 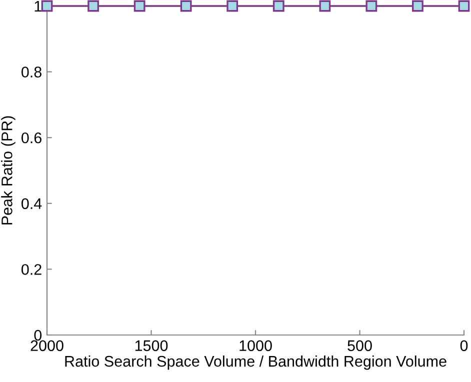 I want to click on x-tick-label: 500, so click(x=360, y=346).